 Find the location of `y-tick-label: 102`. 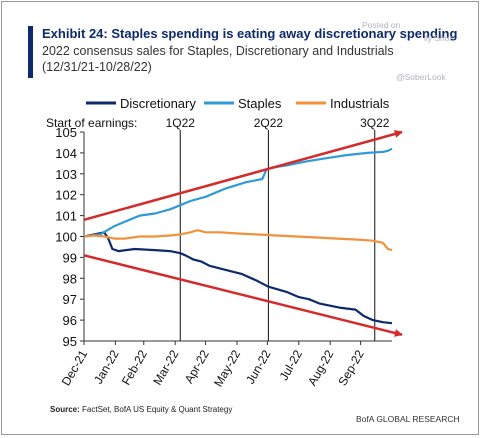

y-tick-label: 102 is located at coordinates (66, 195).